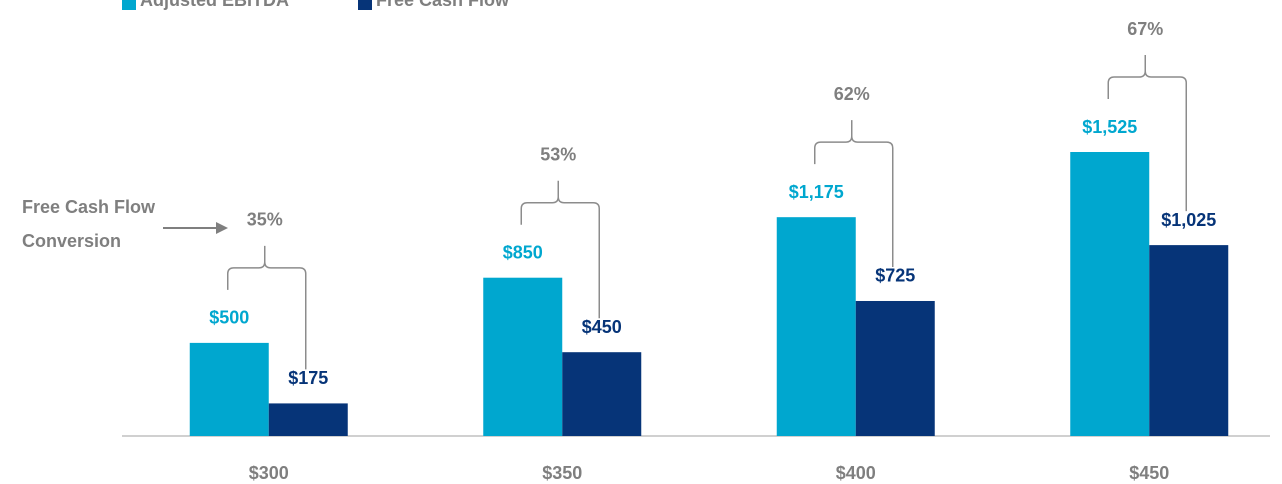 This screenshot has height=484, width=1282. Describe the element at coordinates (1149, 473) in the screenshot. I see `x-tick-label: $450` at that location.